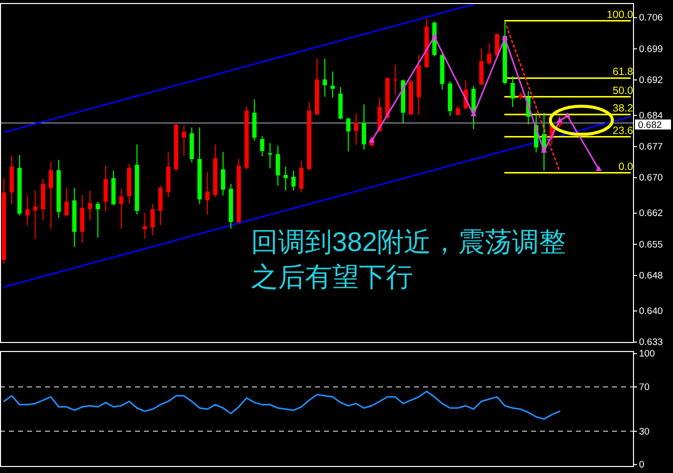 Image resolution: width=673 pixels, height=473 pixels. I want to click on series-label: 23.6, so click(623, 130).